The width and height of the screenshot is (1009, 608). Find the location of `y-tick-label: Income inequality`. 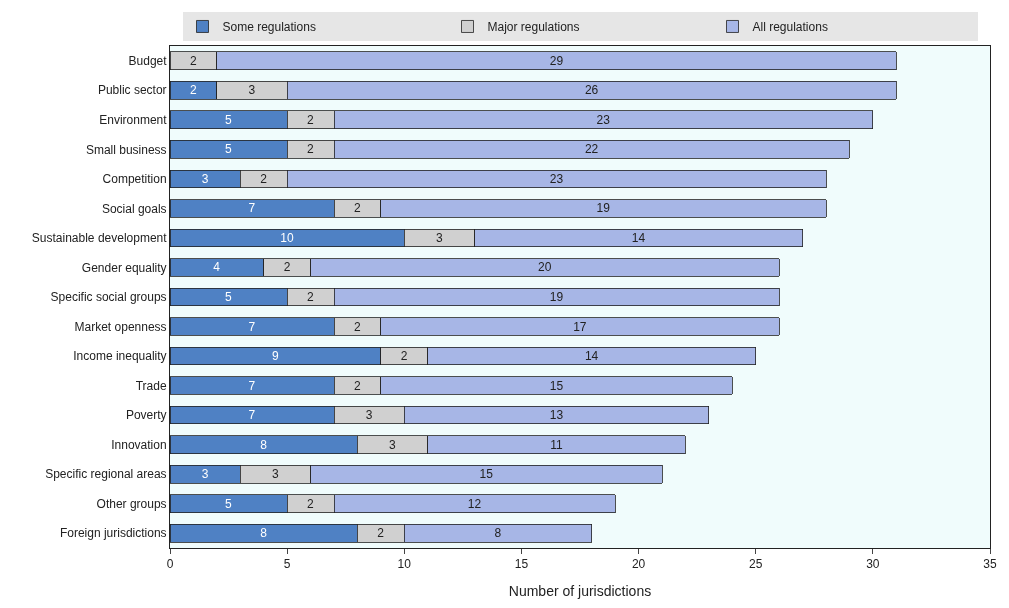

y-tick-label: Income inequality is located at coordinates (120, 356).